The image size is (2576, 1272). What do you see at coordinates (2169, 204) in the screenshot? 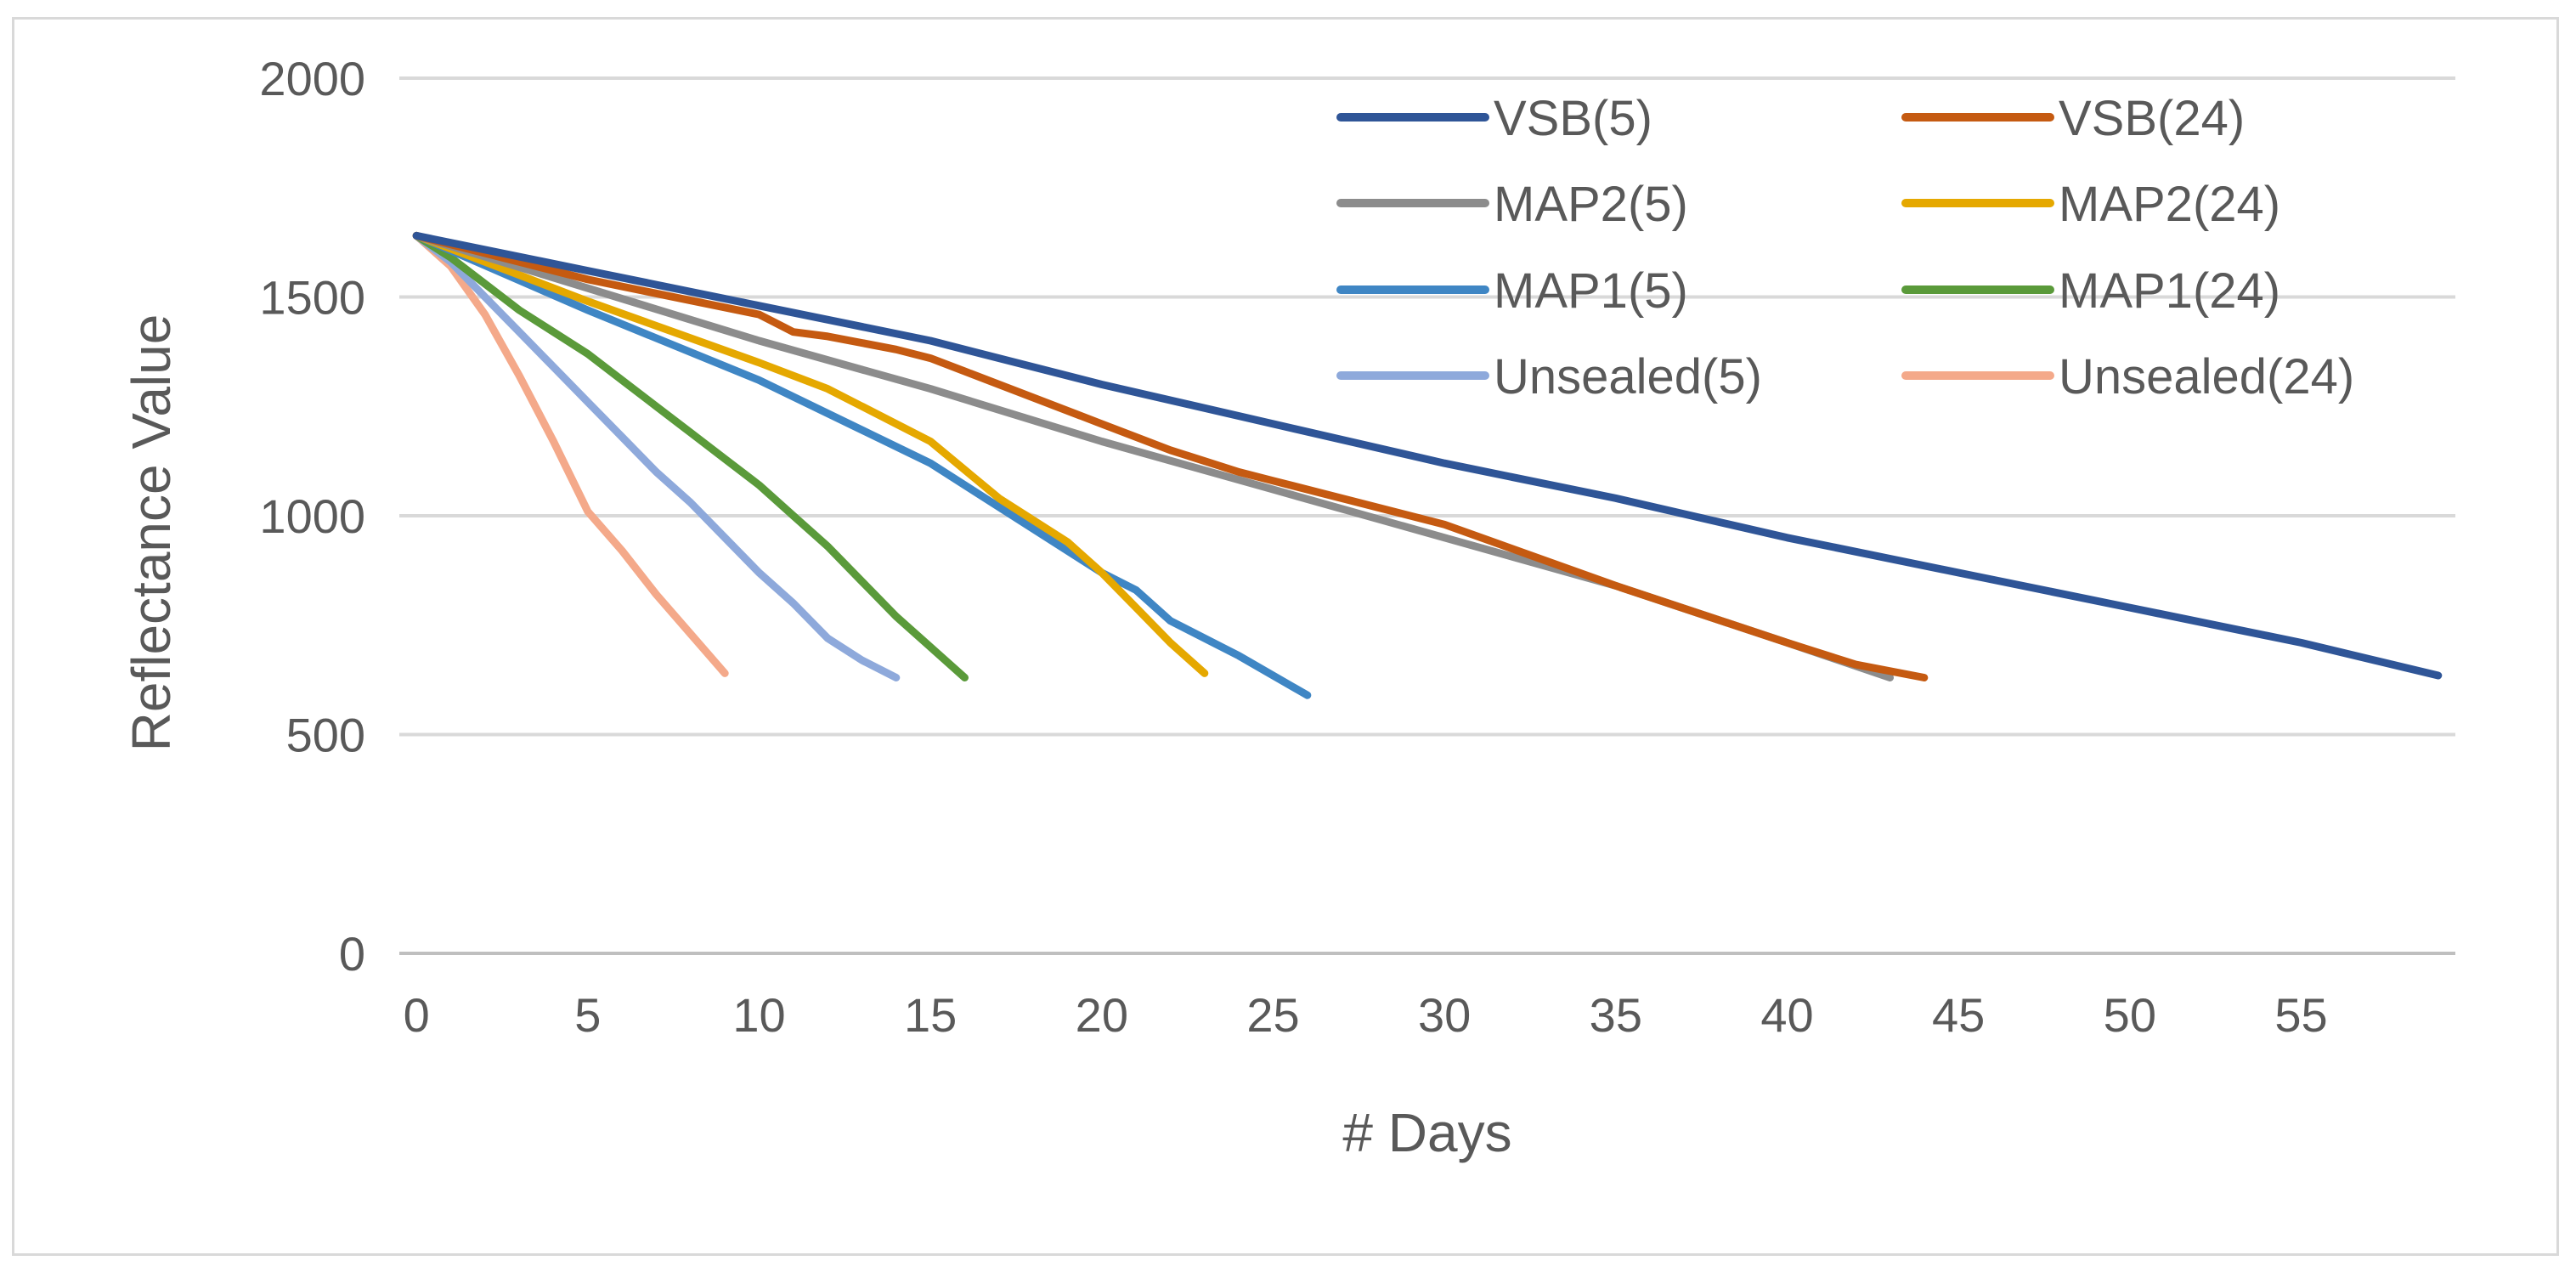
I see `legend-label: MAP2(24)` at bounding box center [2169, 204].